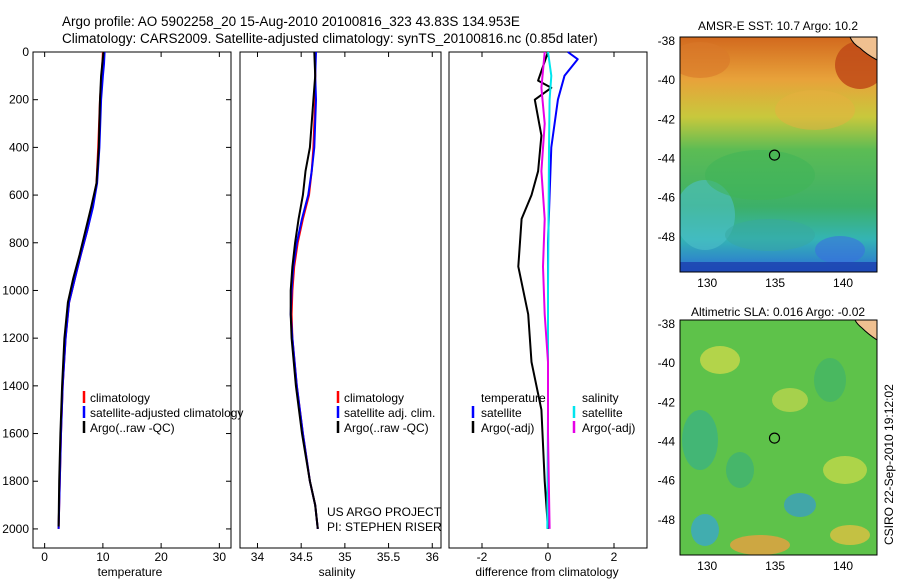 The width and height of the screenshot is (900, 580). I want to click on x-tick-label: 30, so click(220, 557).